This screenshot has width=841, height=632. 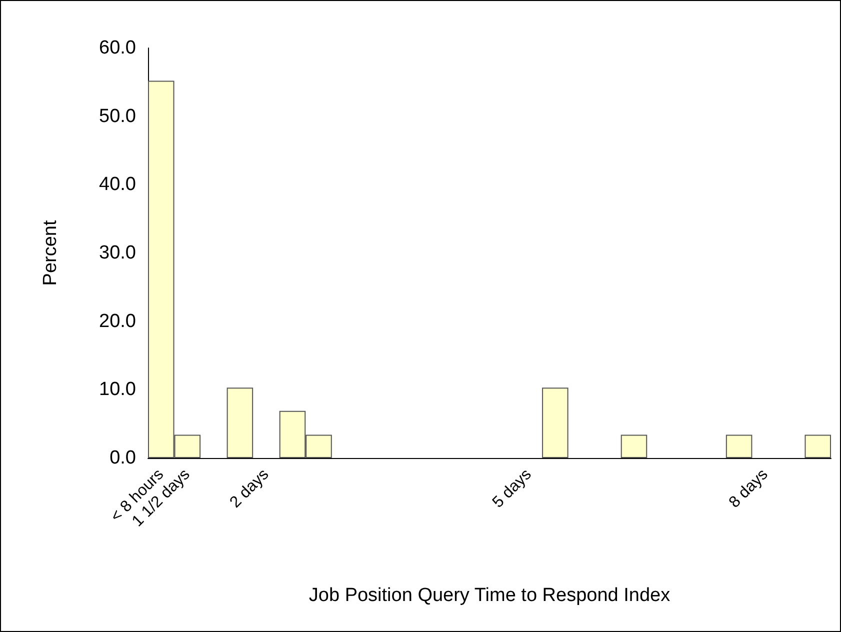 What do you see at coordinates (123, 458) in the screenshot?
I see `y-tick-label: 0.0` at bounding box center [123, 458].